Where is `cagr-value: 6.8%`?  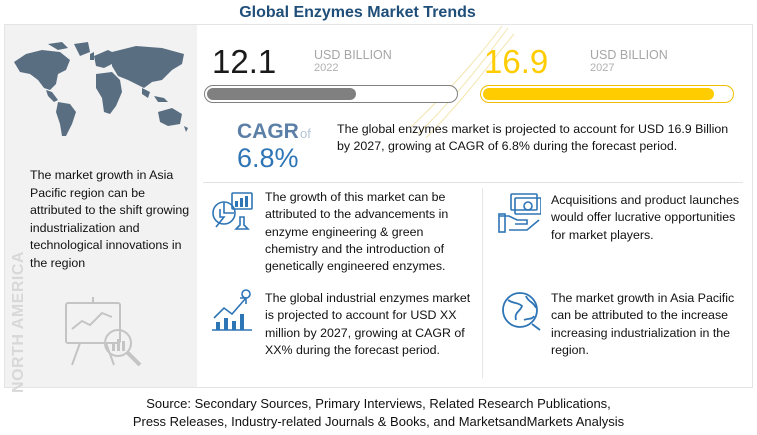
cagr-value: 6.8% is located at coordinates (268, 158).